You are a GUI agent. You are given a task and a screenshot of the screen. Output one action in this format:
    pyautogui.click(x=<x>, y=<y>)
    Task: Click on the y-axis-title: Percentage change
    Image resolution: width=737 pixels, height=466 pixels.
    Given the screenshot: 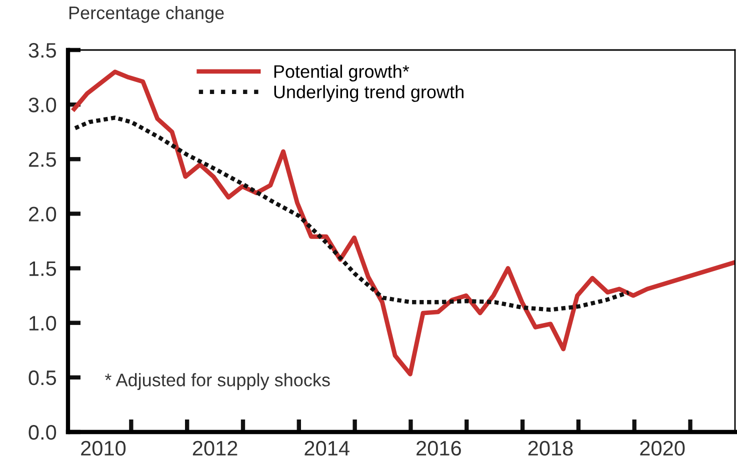 What is the action you would take?
    pyautogui.click(x=146, y=14)
    